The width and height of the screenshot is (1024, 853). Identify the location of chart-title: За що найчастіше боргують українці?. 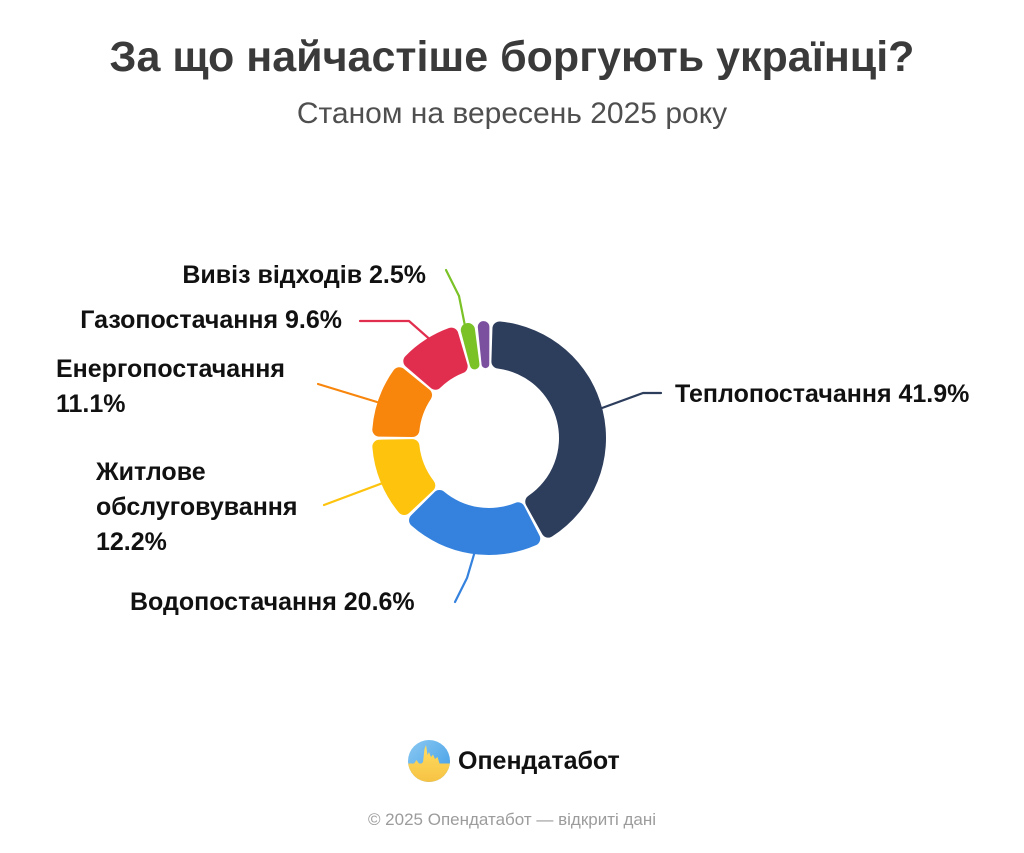
(512, 57).